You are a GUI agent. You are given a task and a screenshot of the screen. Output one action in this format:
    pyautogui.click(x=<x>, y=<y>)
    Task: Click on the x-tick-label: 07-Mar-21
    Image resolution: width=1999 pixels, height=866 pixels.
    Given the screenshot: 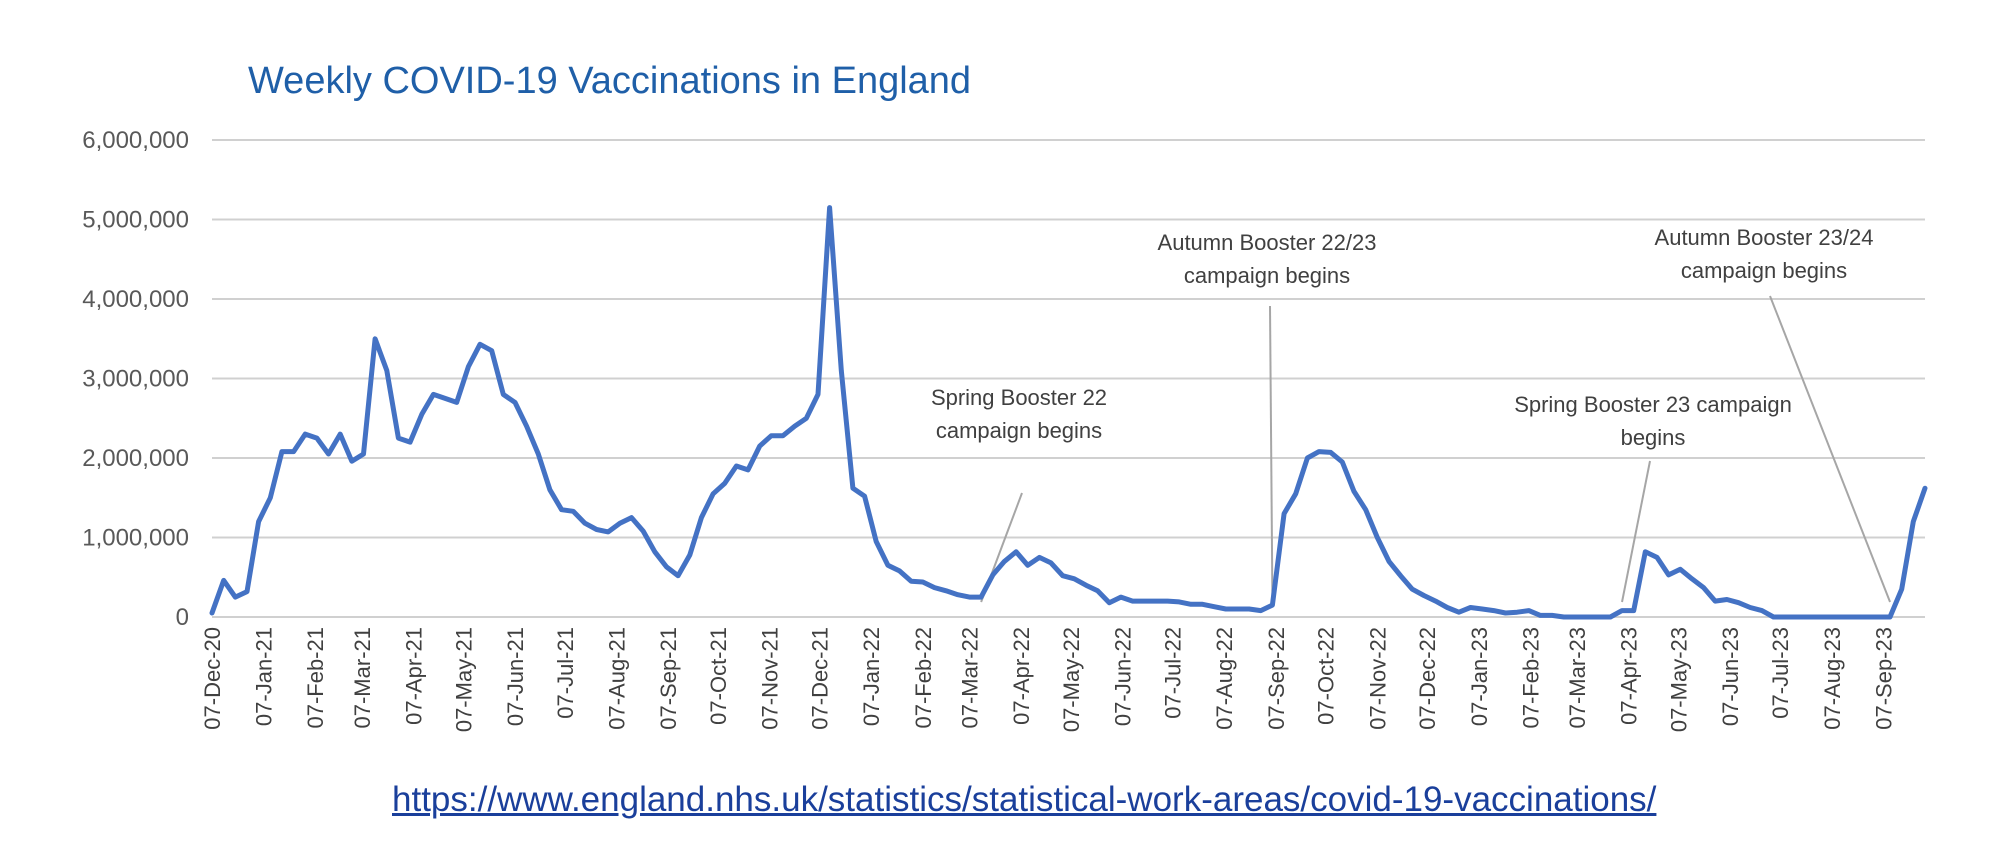 What is the action you would take?
    pyautogui.click(x=362, y=677)
    